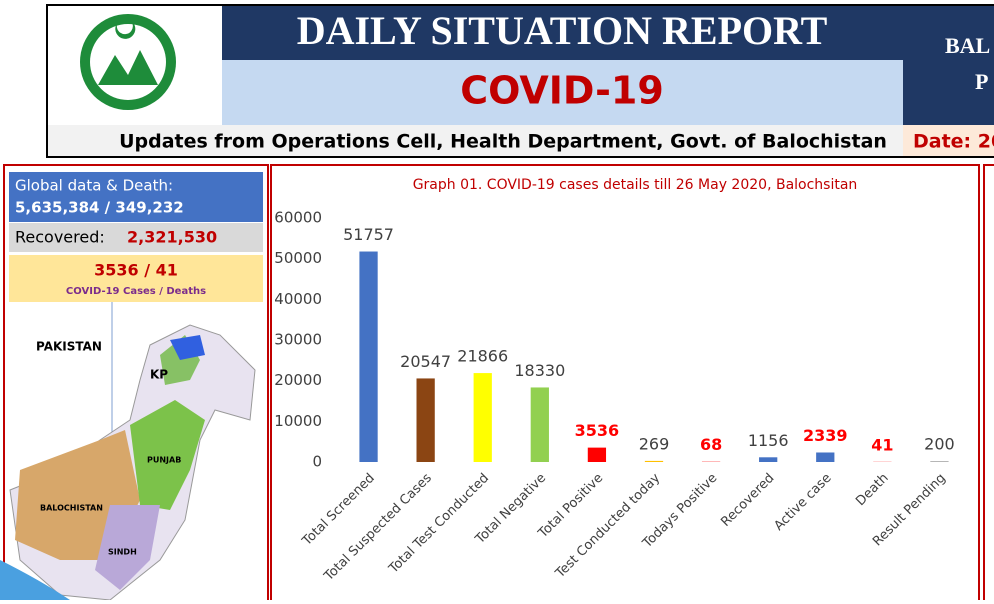  I want to click on cases-label: COVID-19 Cases / Deaths, so click(136, 291).